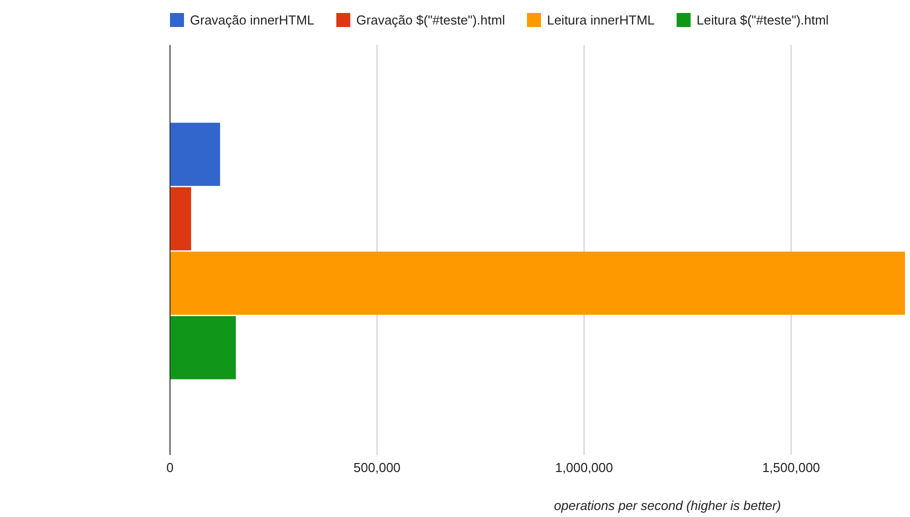  Describe the element at coordinates (170, 468) in the screenshot. I see `x-tick-label: 0` at that location.